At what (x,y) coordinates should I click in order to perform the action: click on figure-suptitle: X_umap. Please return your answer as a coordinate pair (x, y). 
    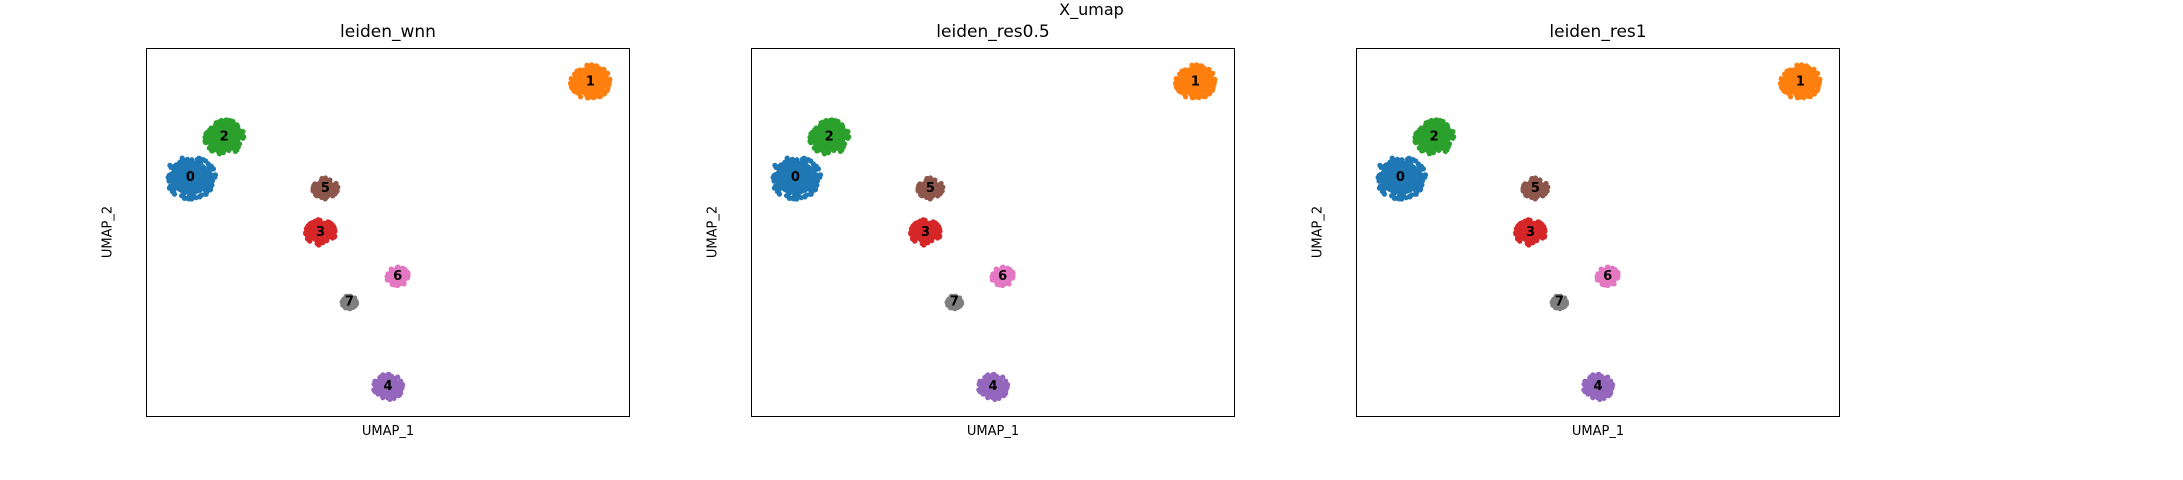
    Looking at the image, I should click on (1091, 9).